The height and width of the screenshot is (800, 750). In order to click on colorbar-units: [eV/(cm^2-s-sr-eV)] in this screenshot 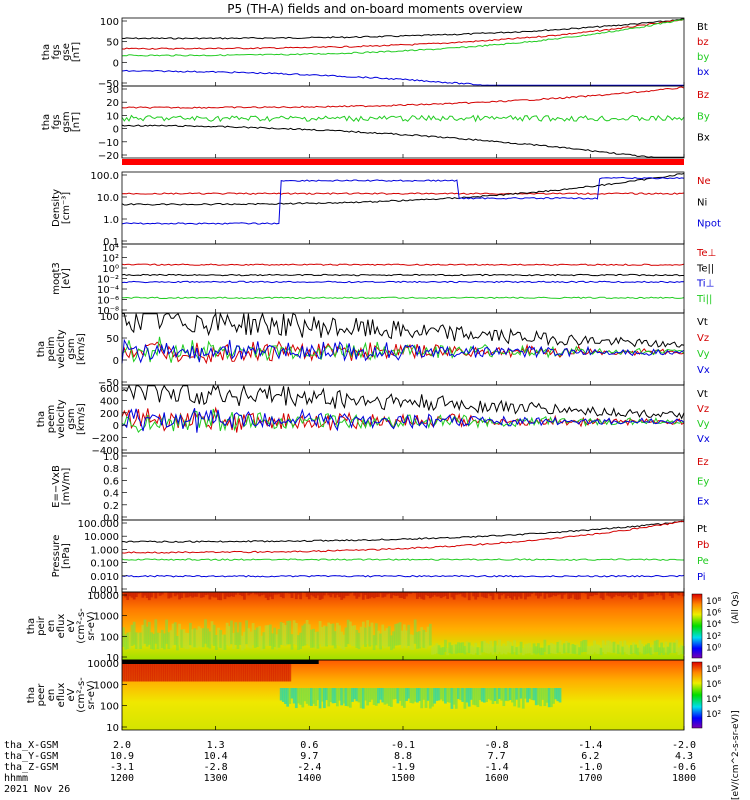, I will do `click(736, 755)`.